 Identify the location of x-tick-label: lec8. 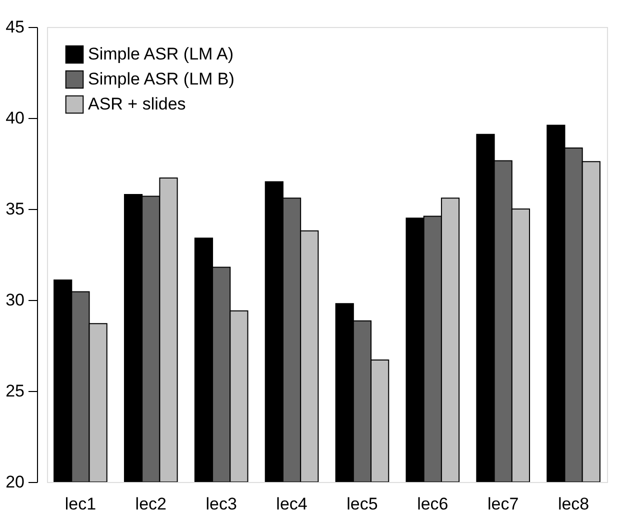
(574, 504).